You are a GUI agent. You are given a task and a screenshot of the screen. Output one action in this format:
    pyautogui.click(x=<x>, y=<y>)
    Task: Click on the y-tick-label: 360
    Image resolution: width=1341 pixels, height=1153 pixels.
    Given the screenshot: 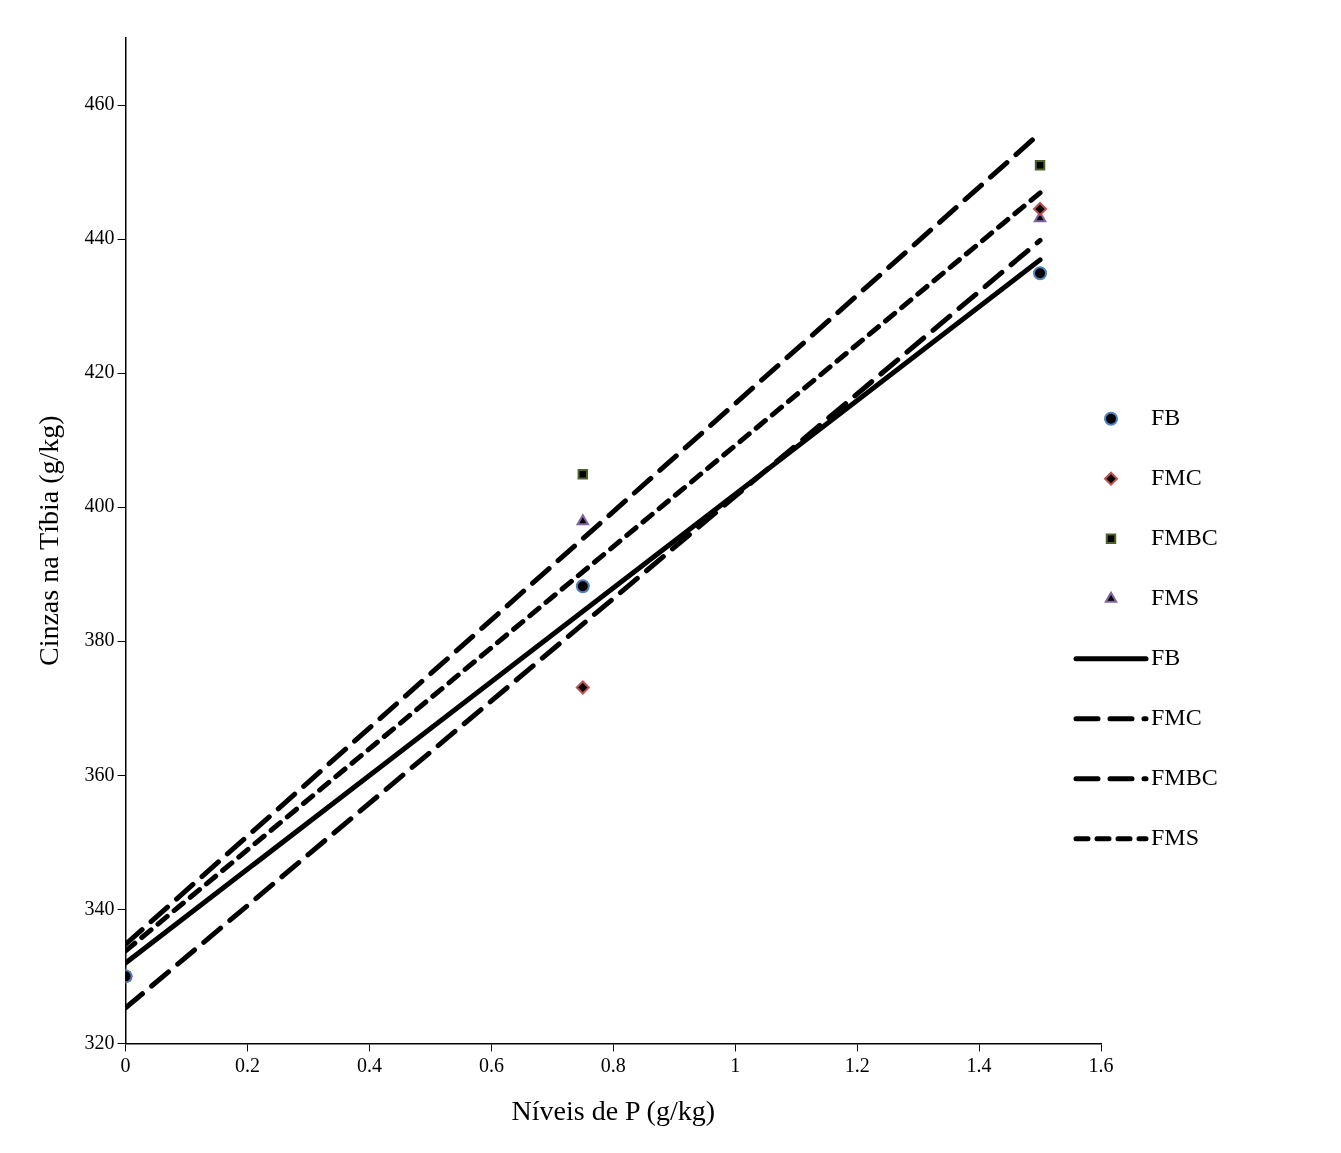 What is the action you would take?
    pyautogui.click(x=99, y=773)
    